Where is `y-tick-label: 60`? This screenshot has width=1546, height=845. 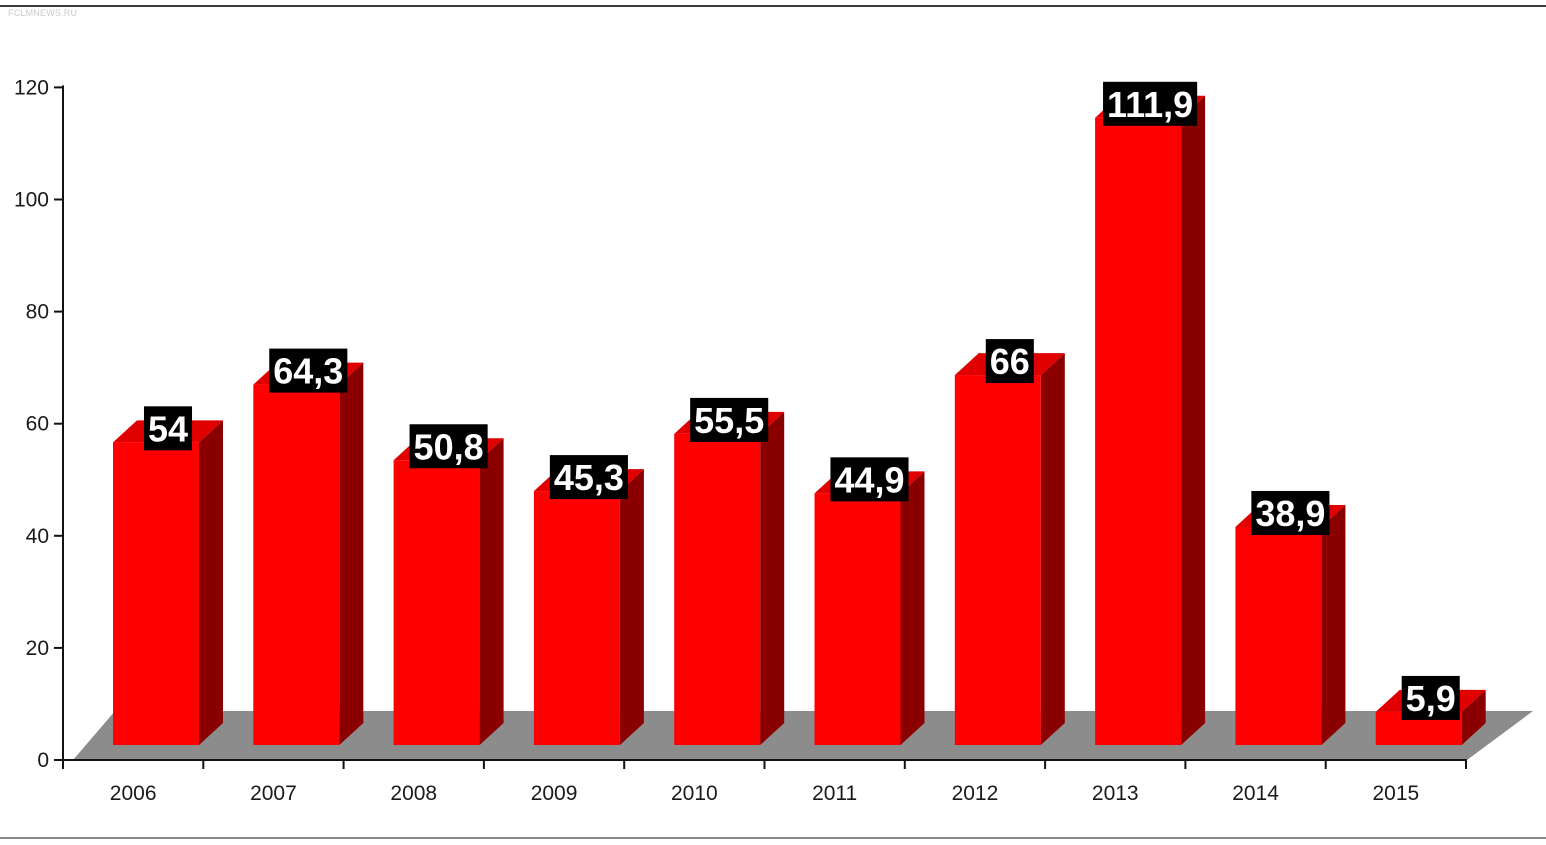
y-tick-label: 60 is located at coordinates (37, 424).